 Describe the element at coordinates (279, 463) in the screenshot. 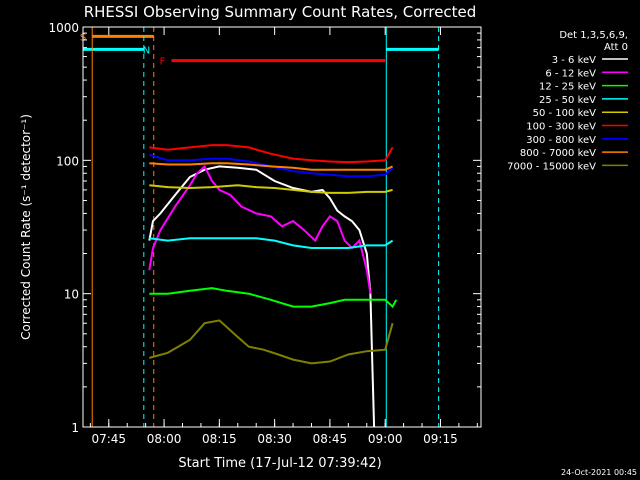

I see `x-axis-label: Start Time (17-Jul-12 07:39:42)` at that location.